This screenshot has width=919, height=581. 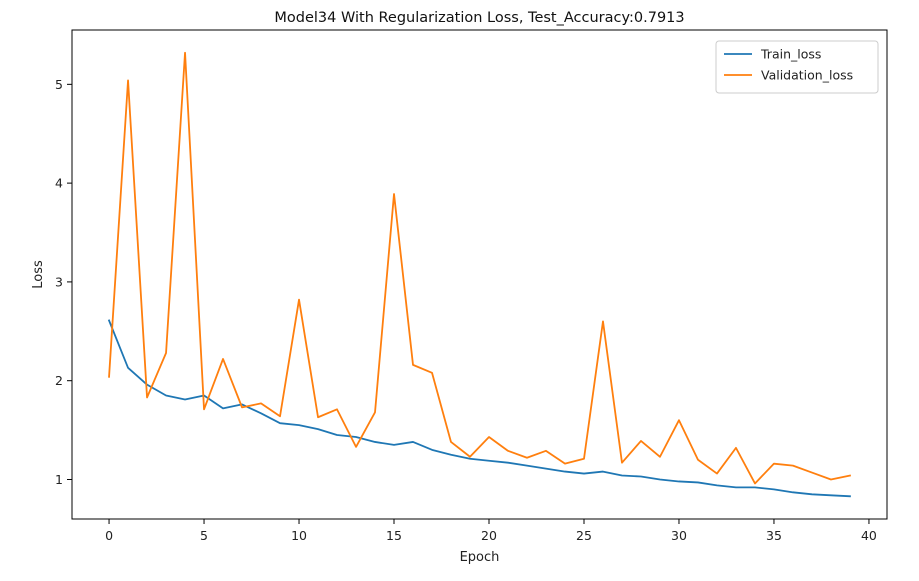 I want to click on legend: Train_loss Validation_loss, so click(x=797, y=67).